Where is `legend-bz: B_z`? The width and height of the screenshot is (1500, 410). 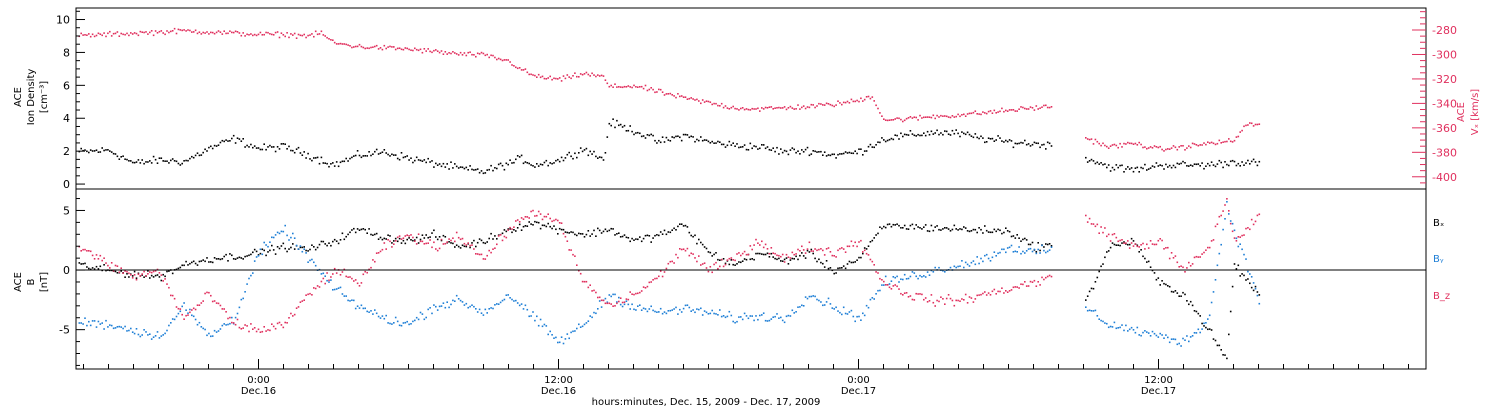
legend-bz: B_z is located at coordinates (1441, 296).